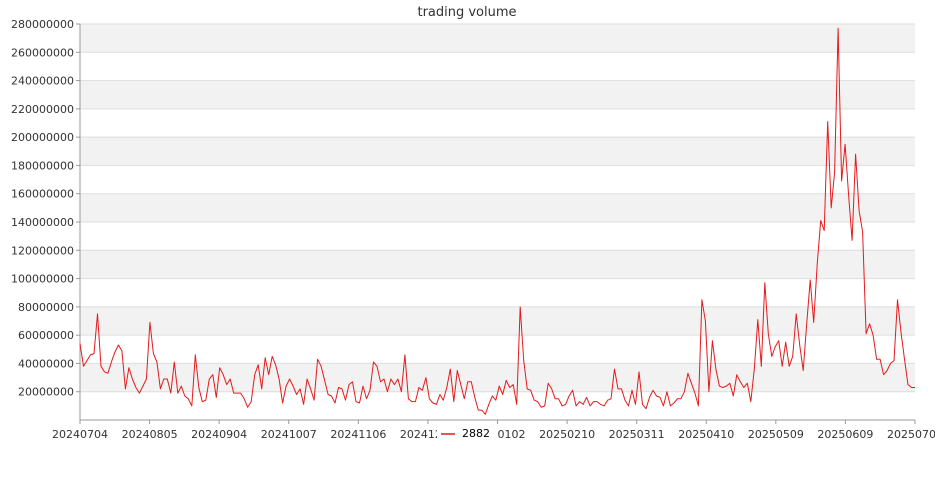 This screenshot has height=500, width=935. Describe the element at coordinates (46, 307) in the screenshot. I see `y-tick-label: 80000000` at that location.